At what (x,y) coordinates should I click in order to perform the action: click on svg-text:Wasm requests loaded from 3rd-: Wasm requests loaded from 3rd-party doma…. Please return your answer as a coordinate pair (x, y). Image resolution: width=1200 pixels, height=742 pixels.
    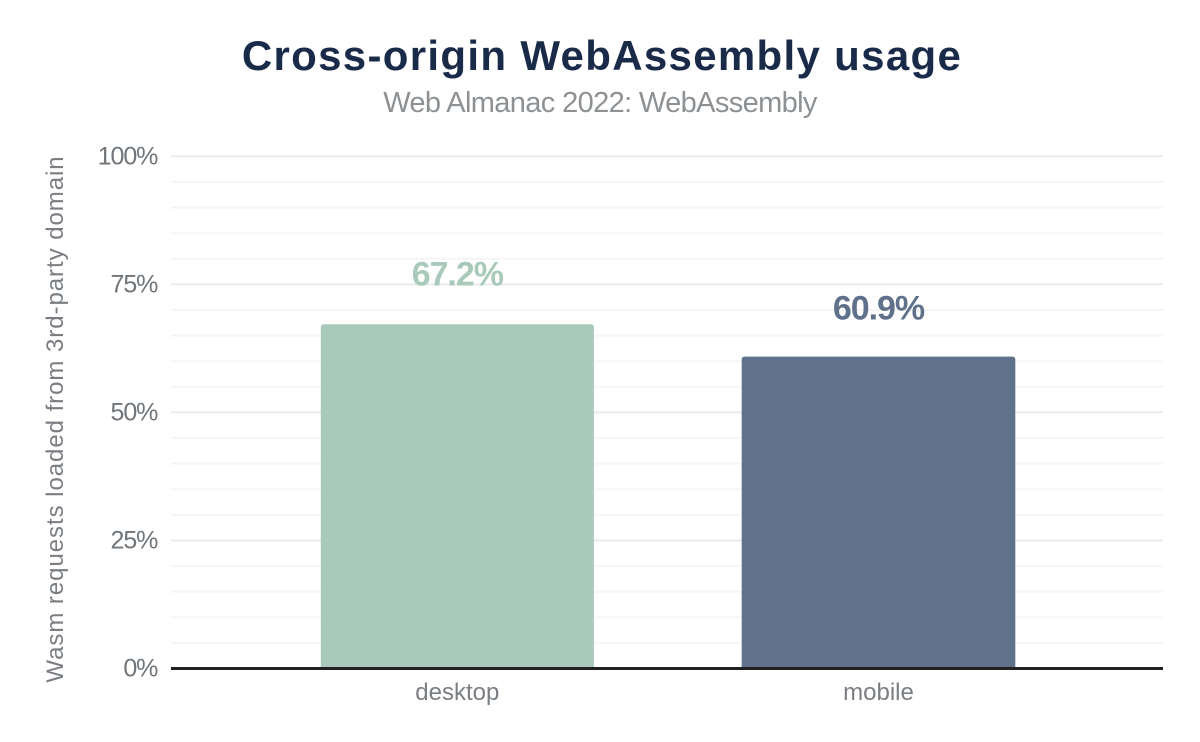
    Looking at the image, I should click on (55, 418).